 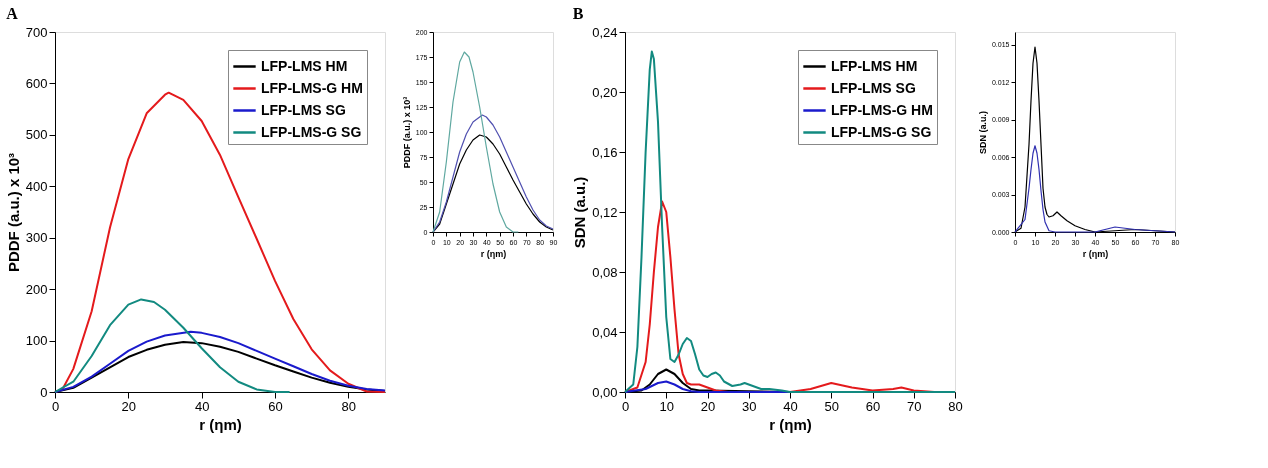 I want to click on x-tick-label: 70, so click(x=914, y=406).